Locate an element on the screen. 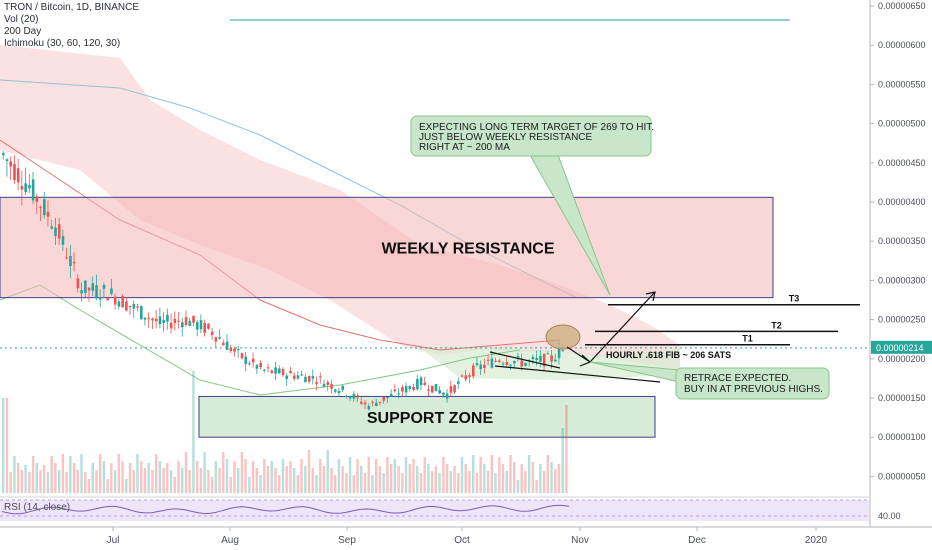 This screenshot has height=550, width=932. callout-box-retrace is located at coordinates (752, 383).